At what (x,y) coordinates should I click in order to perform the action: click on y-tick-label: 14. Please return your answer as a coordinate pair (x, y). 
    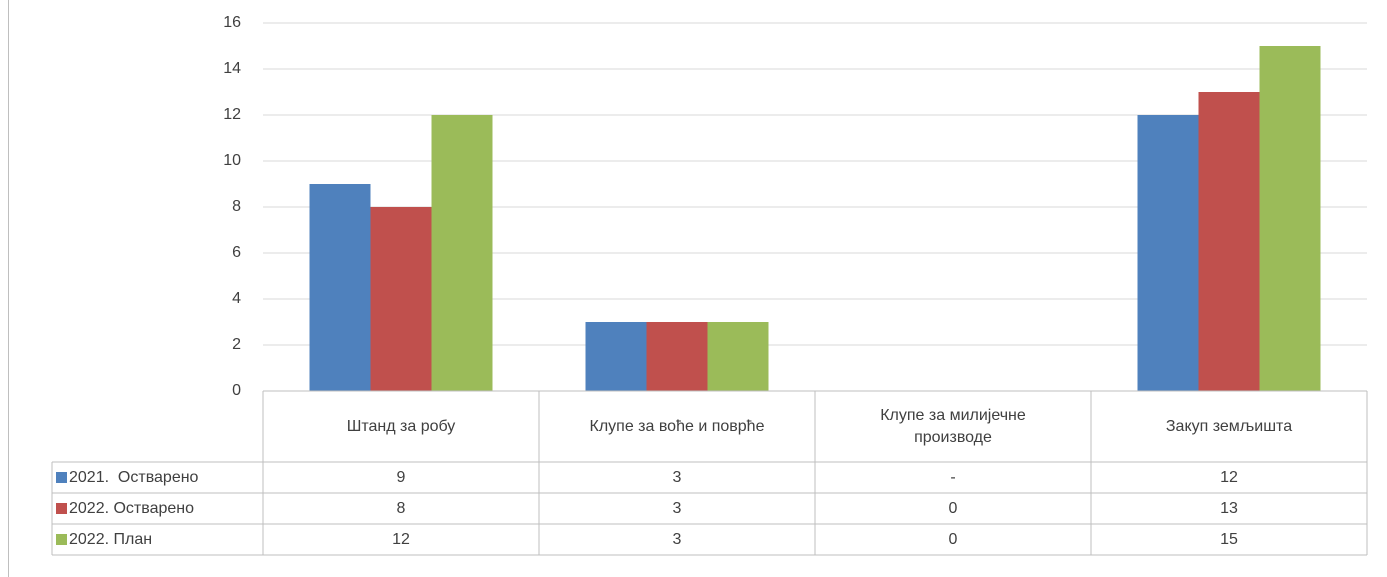
    Looking at the image, I should click on (232, 68).